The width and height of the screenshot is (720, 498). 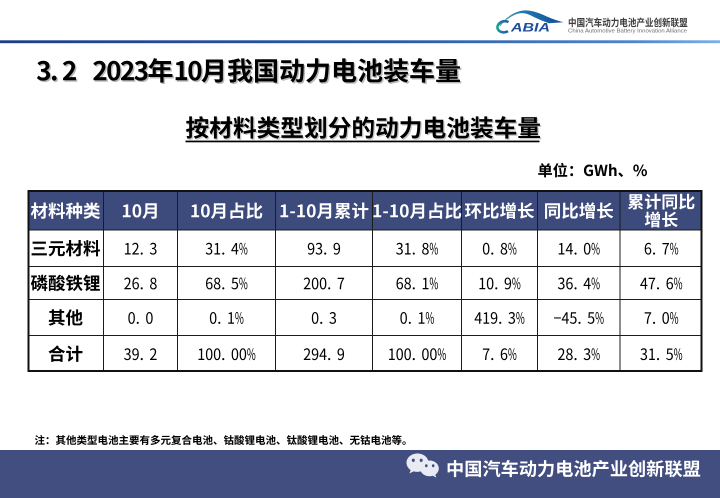 I want to click on svg-text: ABIA, so click(x=530, y=28).